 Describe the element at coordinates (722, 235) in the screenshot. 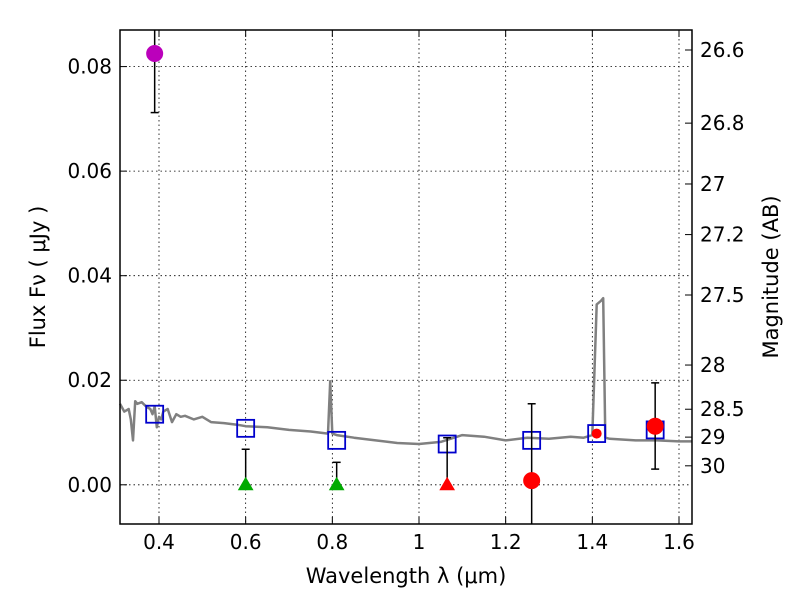

I see `y2-tick-label: 27.2` at that location.